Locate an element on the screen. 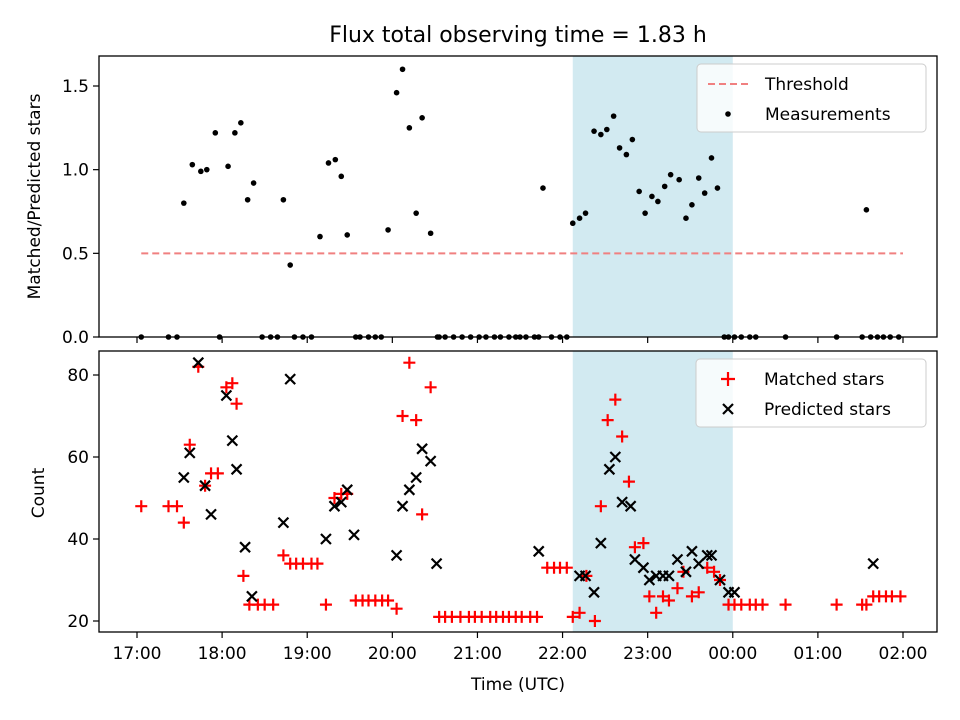  legend-measurements-label: Measurements is located at coordinates (828, 115).